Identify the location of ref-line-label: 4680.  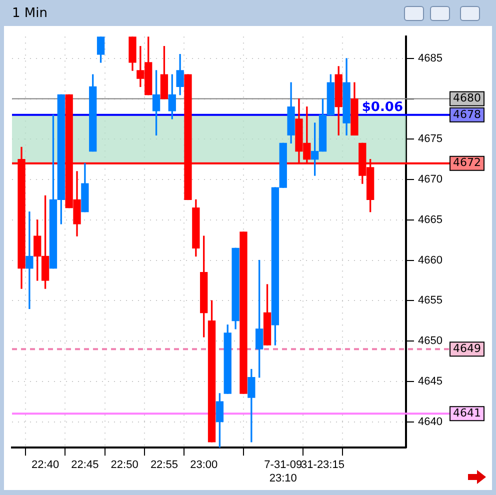
(467, 98).